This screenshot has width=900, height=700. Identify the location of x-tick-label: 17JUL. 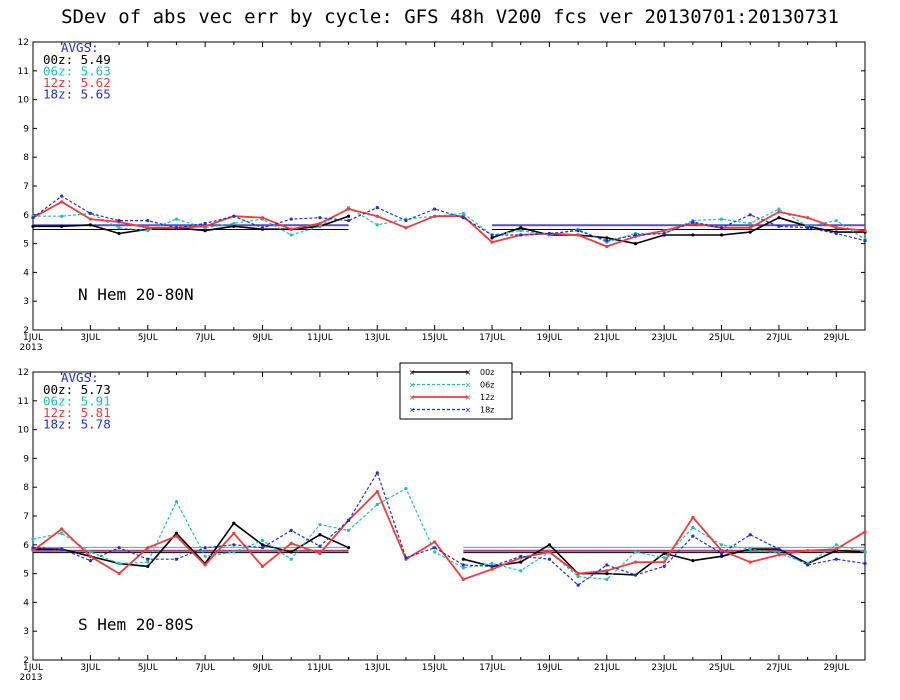
(492, 338).